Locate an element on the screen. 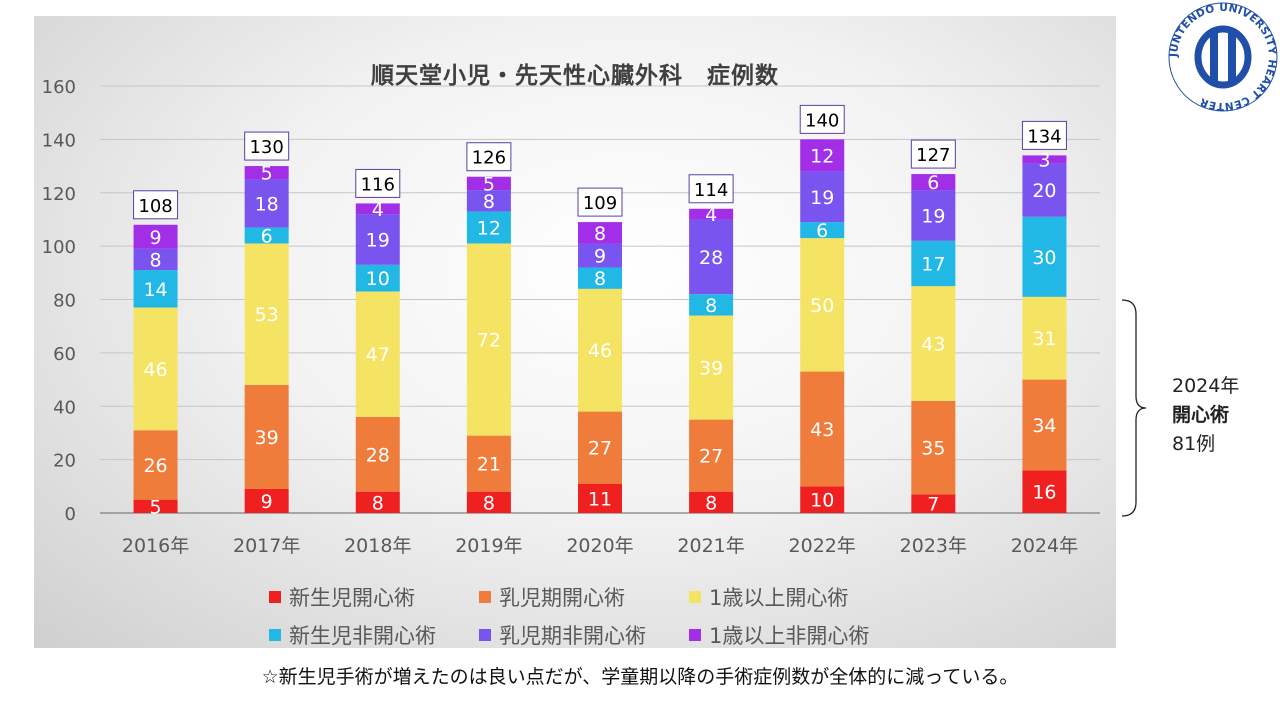 This screenshot has width=1280, height=720. data-label: 18 is located at coordinates (267, 204).